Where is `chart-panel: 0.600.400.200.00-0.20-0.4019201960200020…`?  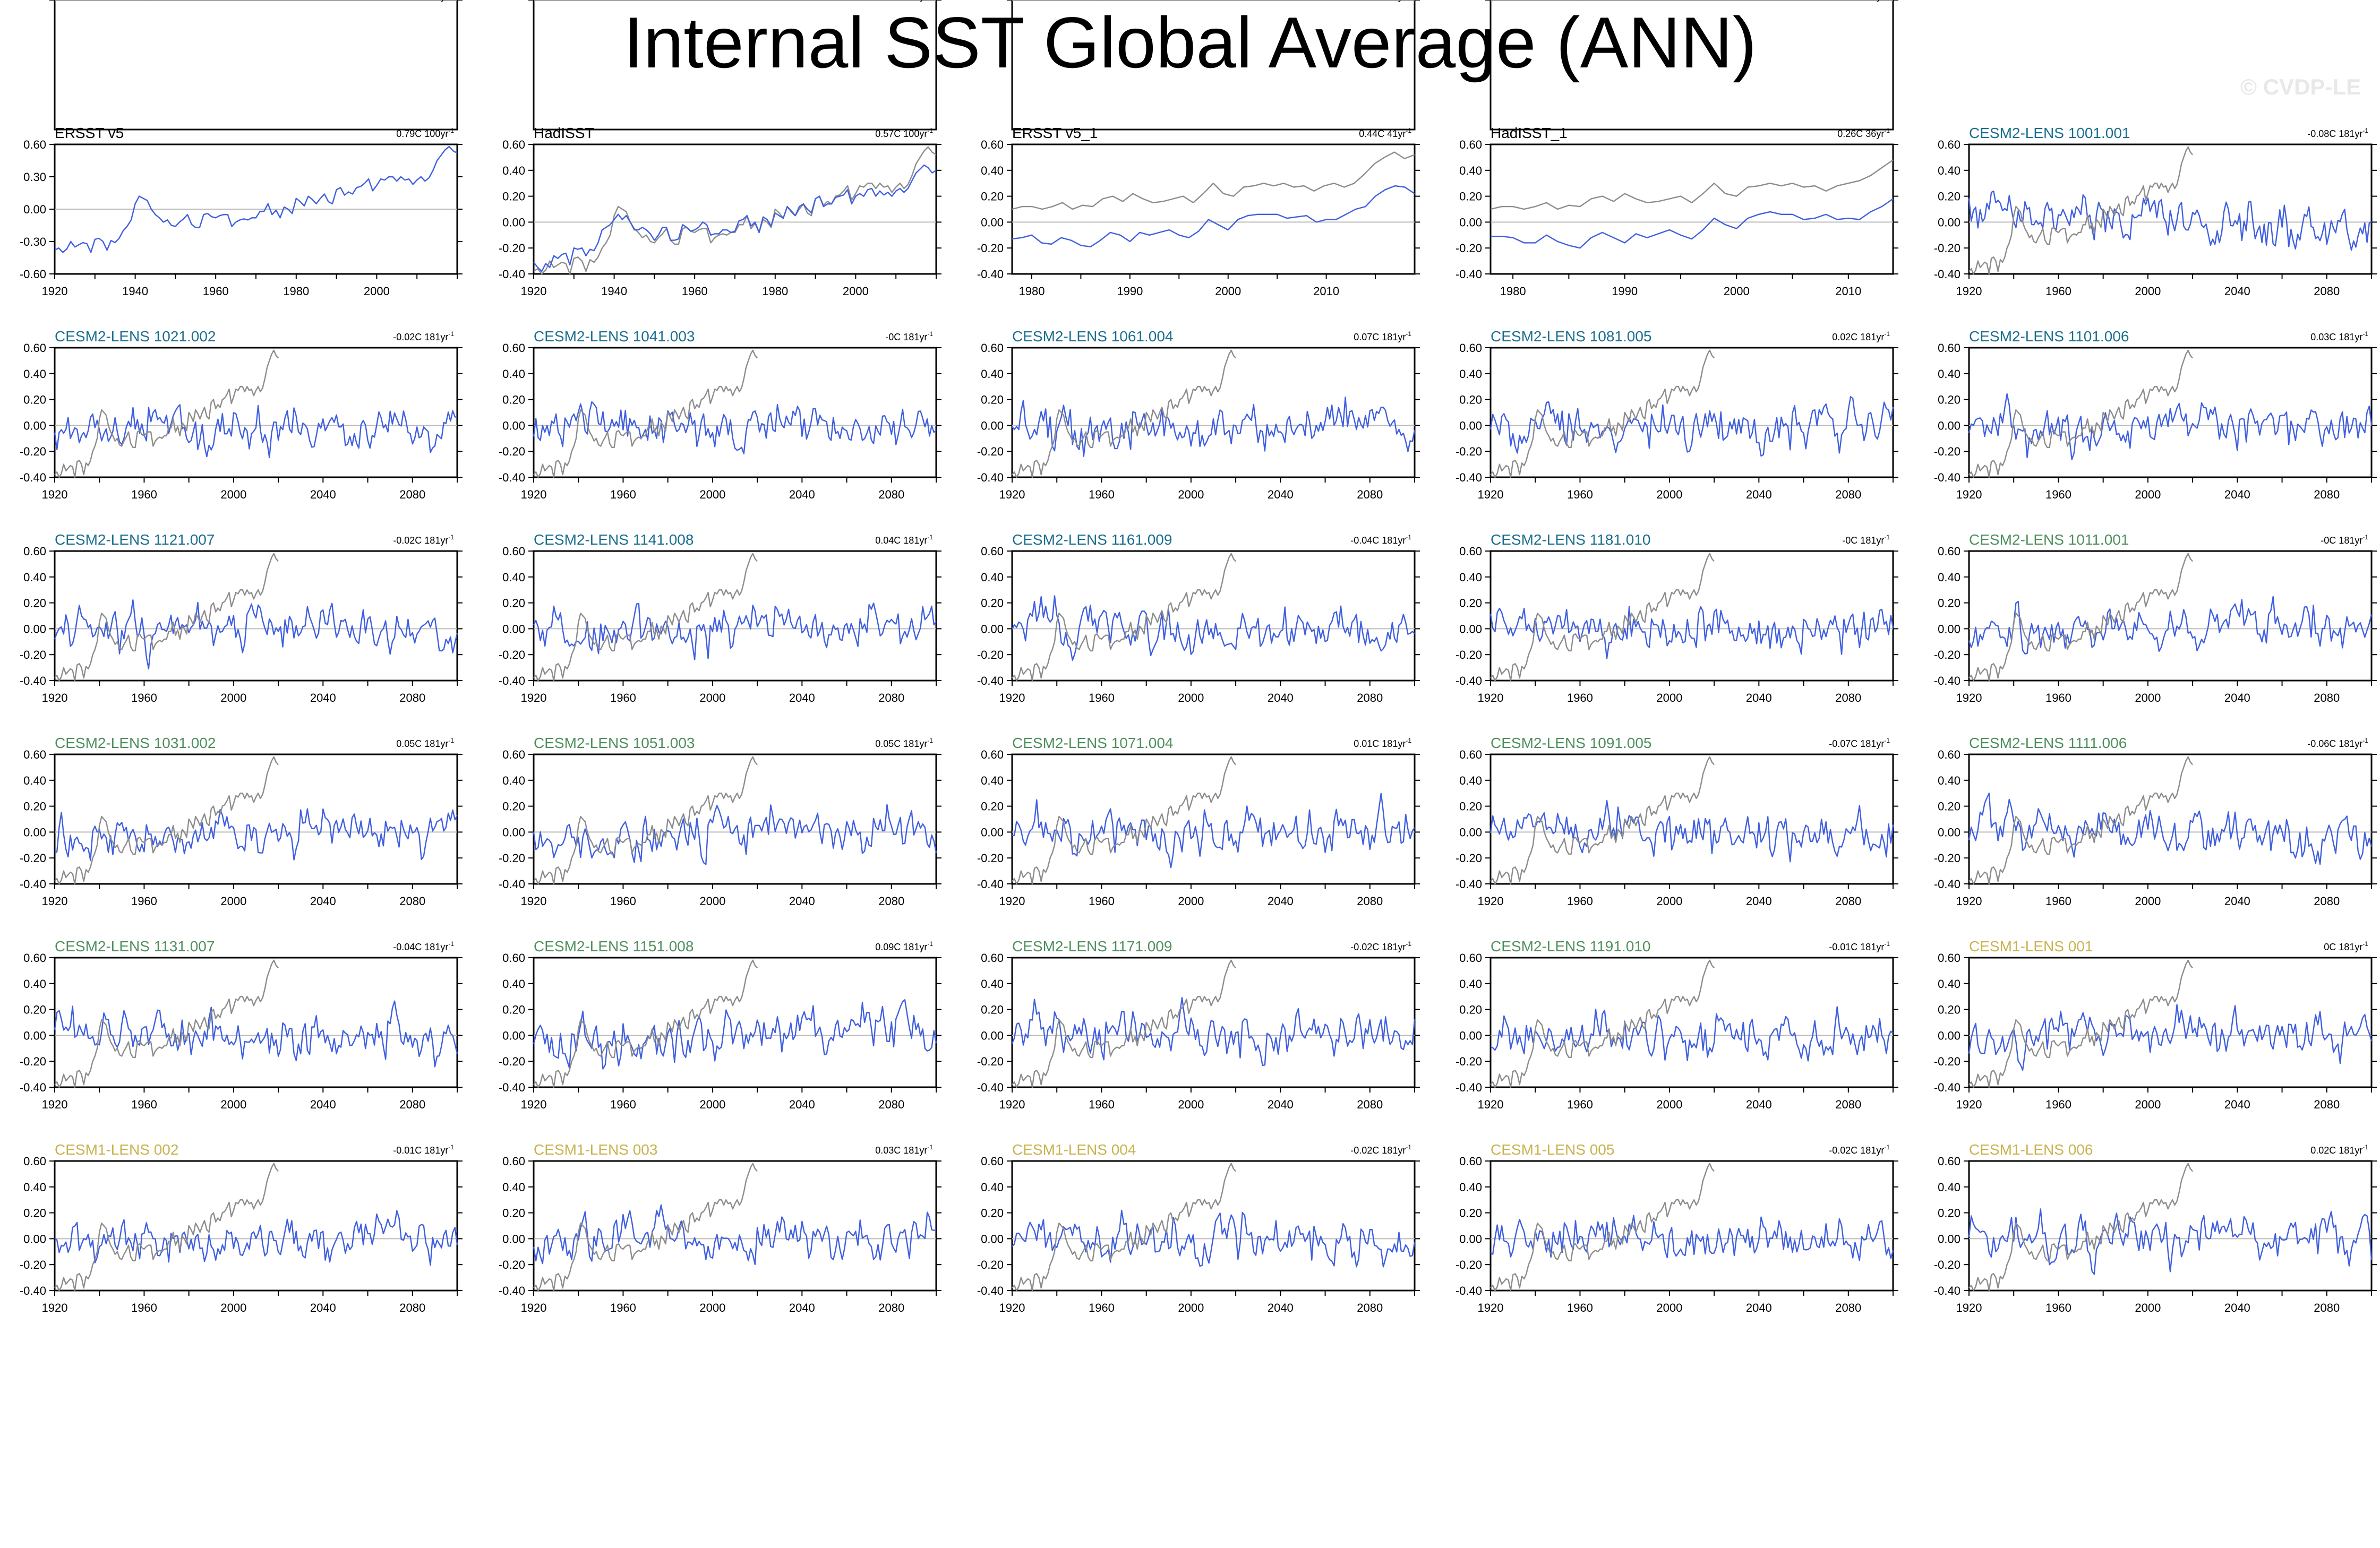
chart-panel: 0.600.400.200.00-0.20-0.4019201960200020… is located at coordinates (241, 65).